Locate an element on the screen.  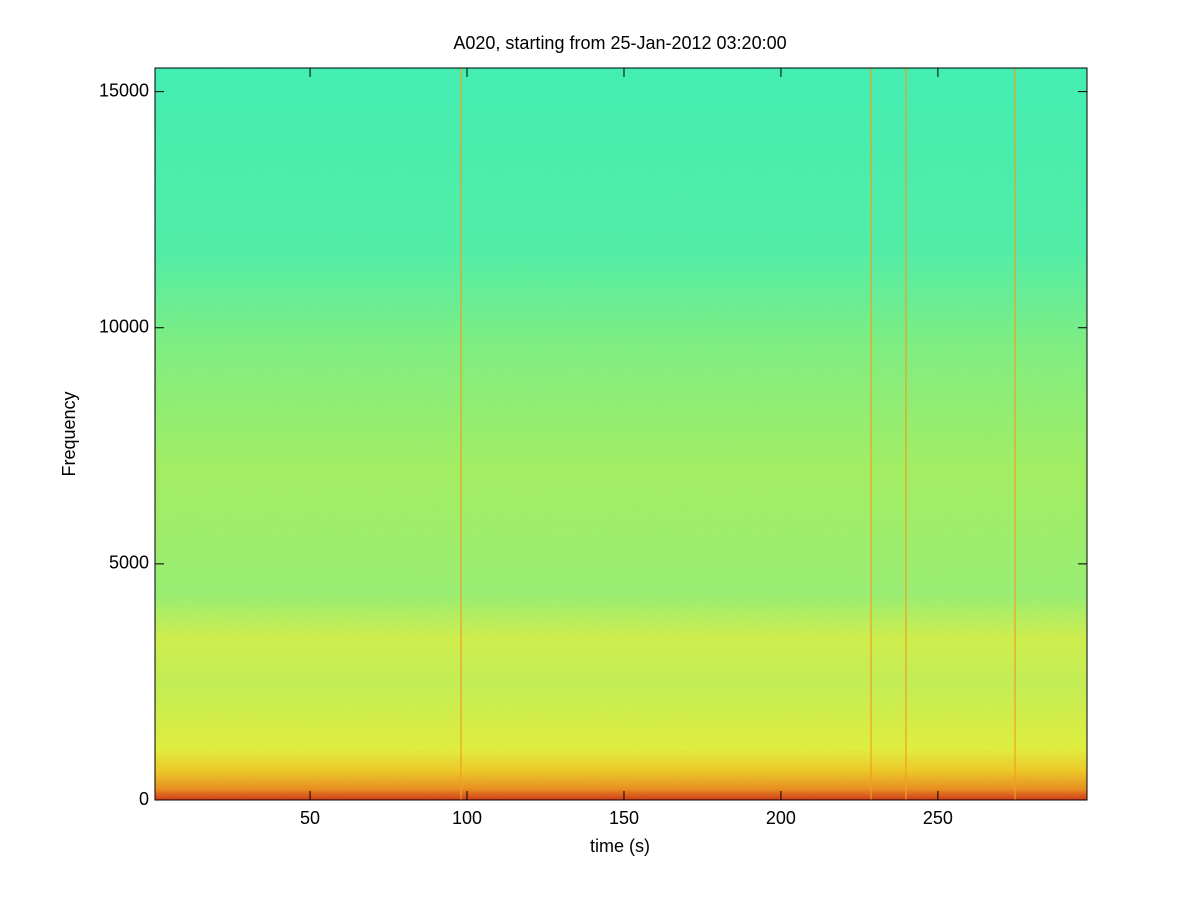
x-axis-label: time (s) is located at coordinates (620, 846).